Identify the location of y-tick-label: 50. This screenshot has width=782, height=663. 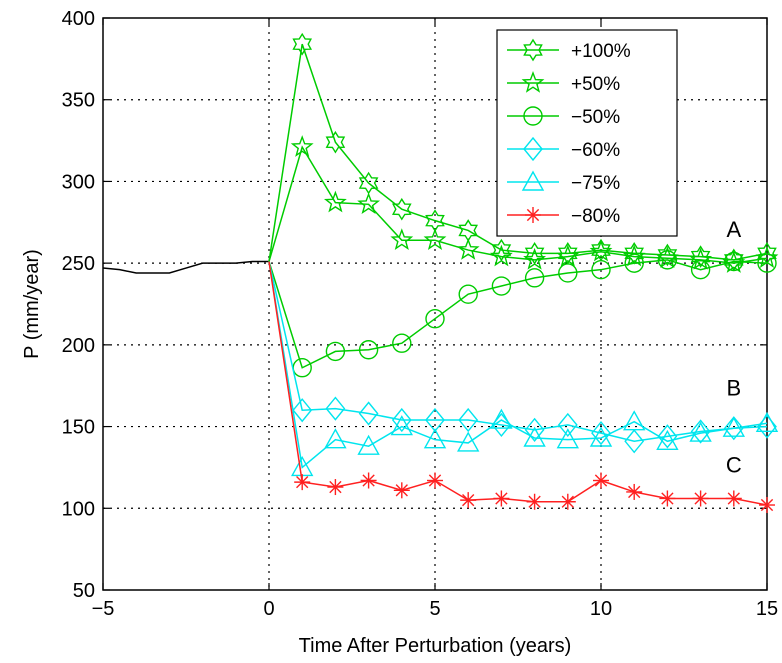
(84, 591).